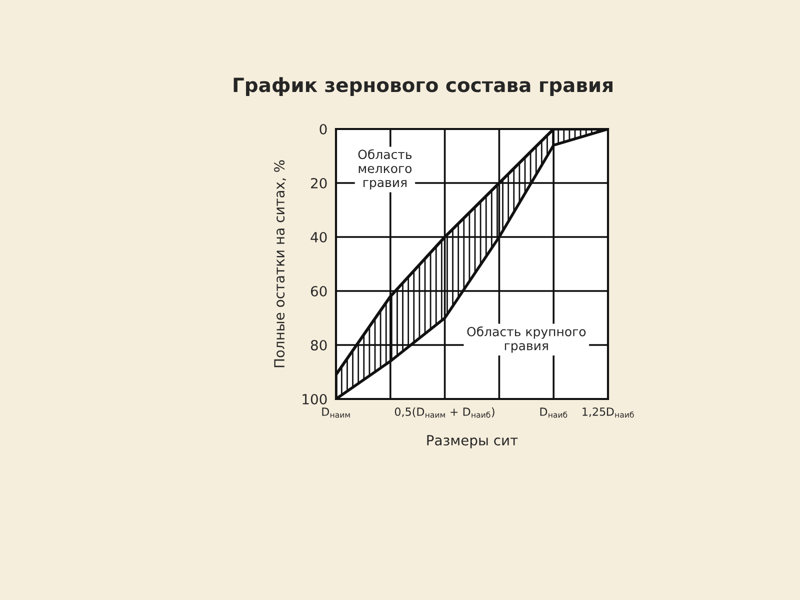 The image size is (800, 600). I want to click on y-tick-label: 60, so click(318, 291).